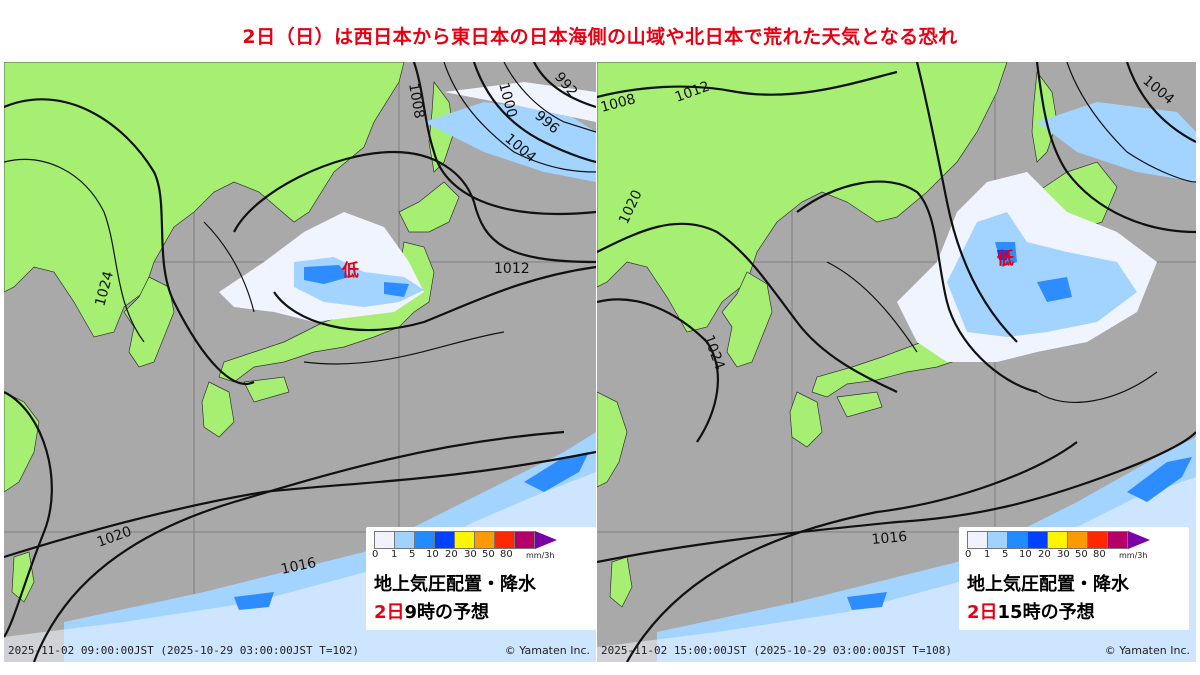 Image resolution: width=1200 pixels, height=675 pixels. What do you see at coordinates (612, 439) in the screenshot?
I see `land-china-south` at bounding box center [612, 439].